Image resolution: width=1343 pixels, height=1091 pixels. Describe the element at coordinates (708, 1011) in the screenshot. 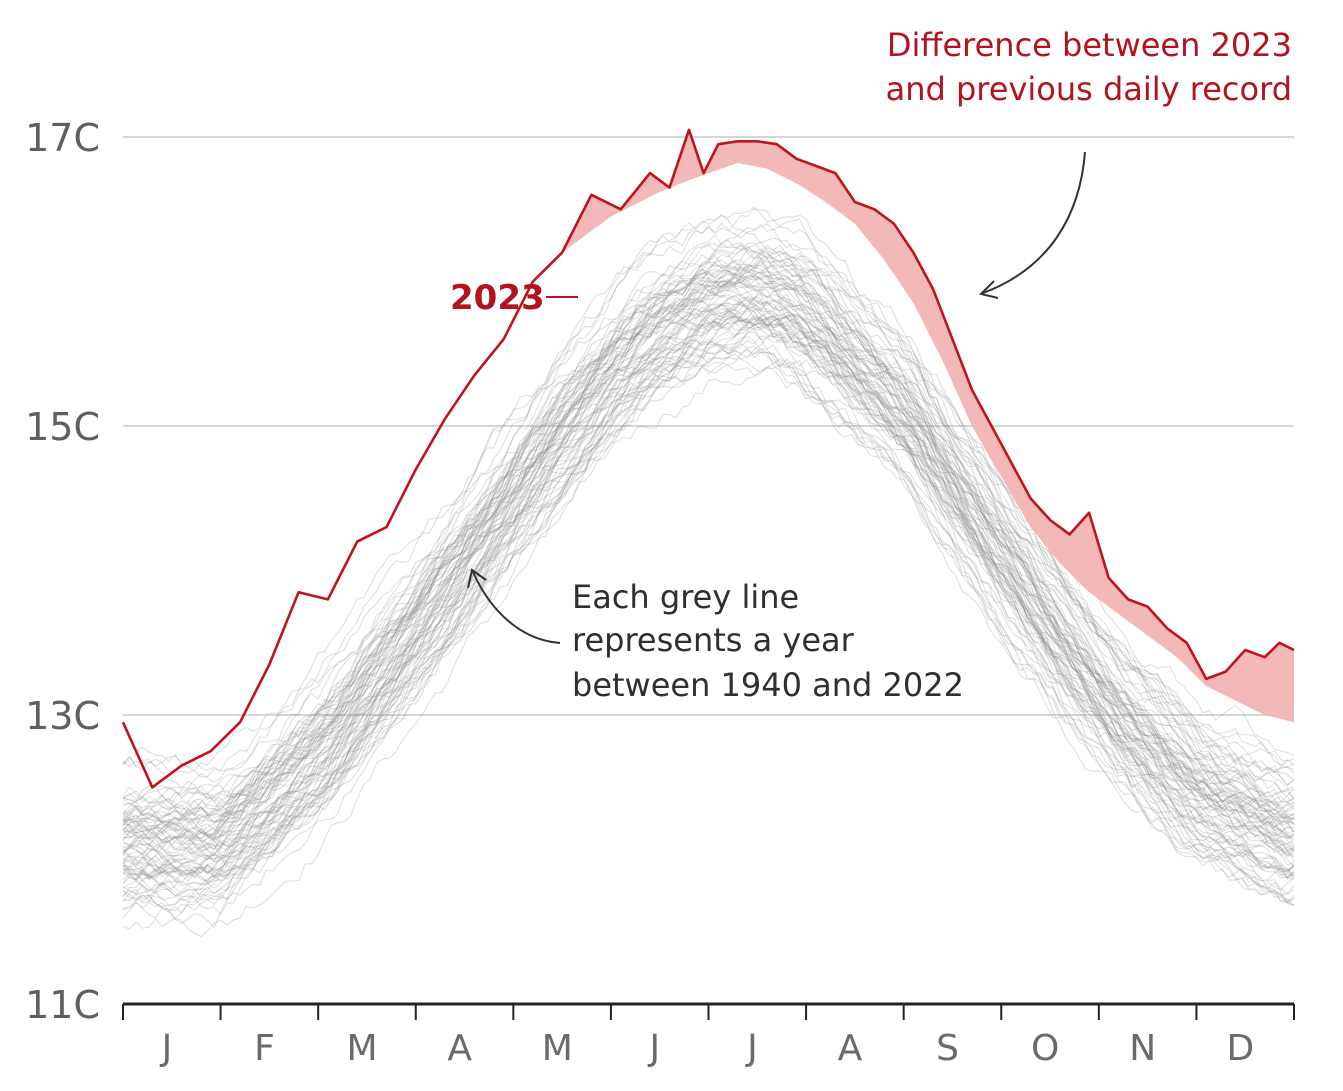

I see `x-axis` at that location.